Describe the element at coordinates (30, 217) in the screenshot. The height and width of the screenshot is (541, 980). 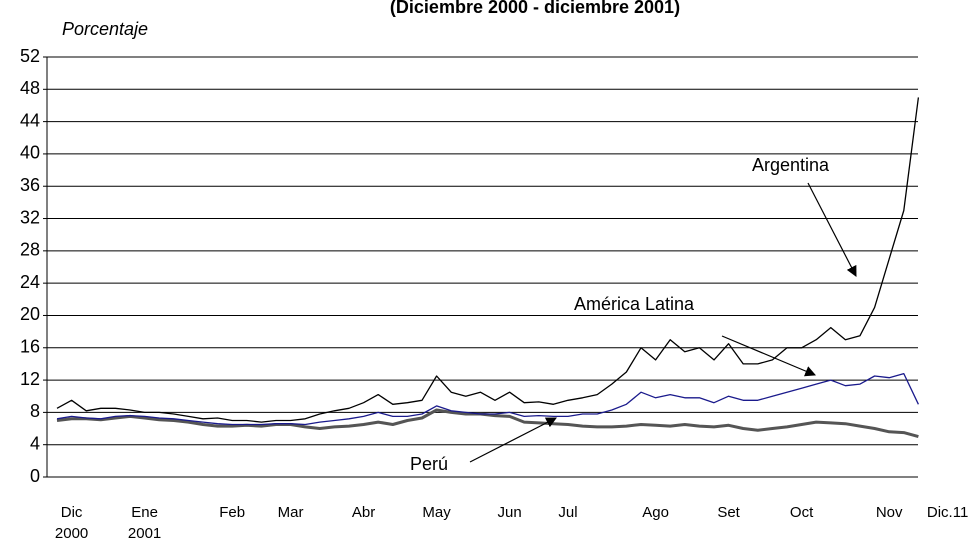
I see `y-tick-label: 32` at that location.